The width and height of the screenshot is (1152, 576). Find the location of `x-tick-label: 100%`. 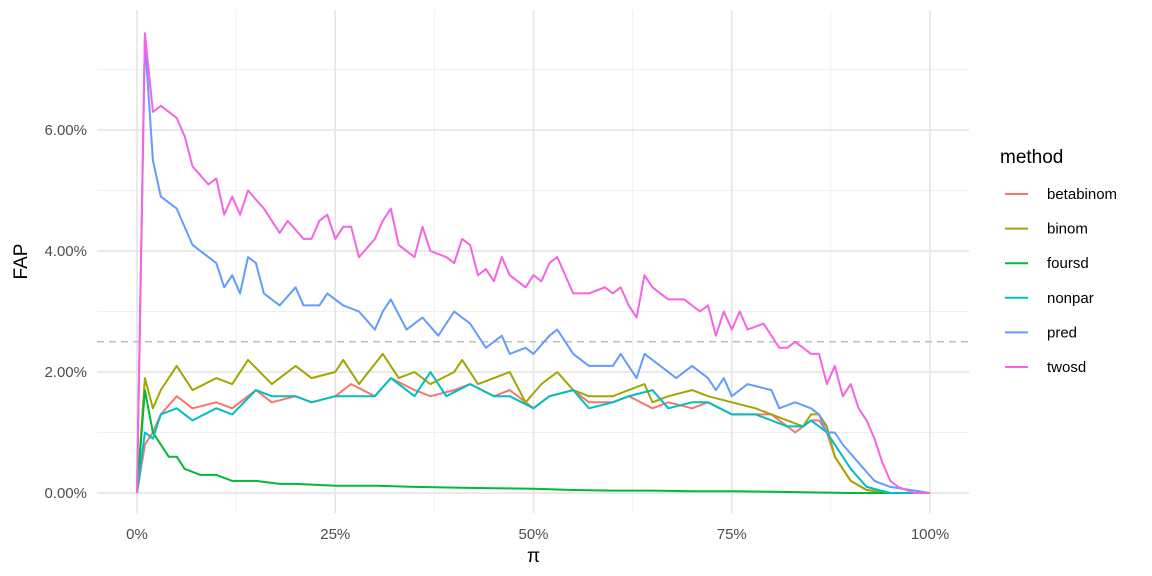

x-tick-label: 100% is located at coordinates (930, 534).